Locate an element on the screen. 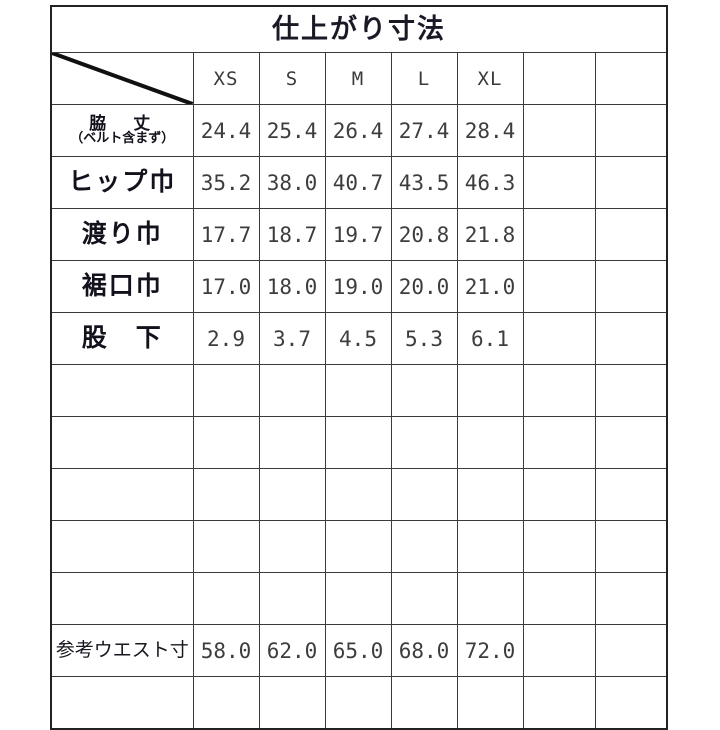 This screenshot has width=720, height=730. row-label-stack: 脇 丈（ベルト含まず） is located at coordinates (122, 130).